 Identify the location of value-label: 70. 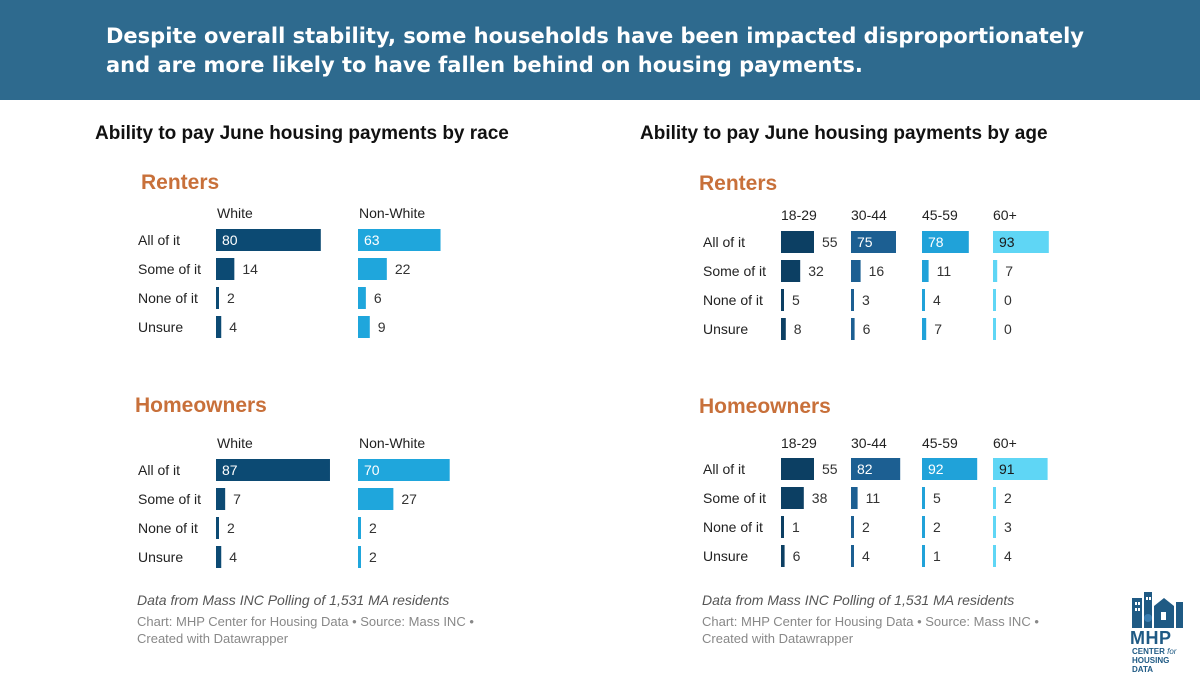
(372, 470).